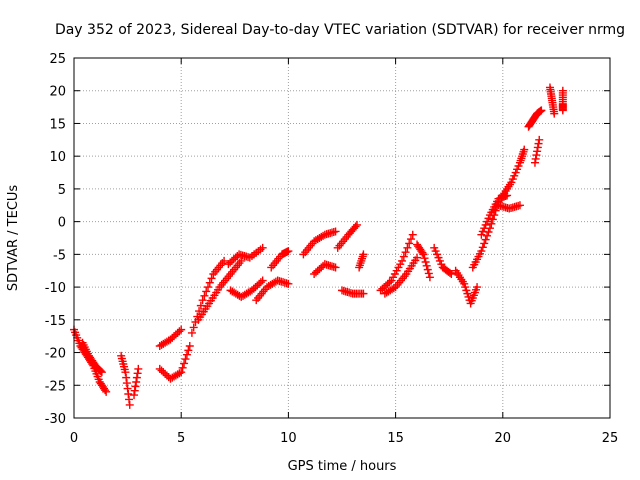  What do you see at coordinates (395, 438) in the screenshot?
I see `x-tick-label: 15` at bounding box center [395, 438].